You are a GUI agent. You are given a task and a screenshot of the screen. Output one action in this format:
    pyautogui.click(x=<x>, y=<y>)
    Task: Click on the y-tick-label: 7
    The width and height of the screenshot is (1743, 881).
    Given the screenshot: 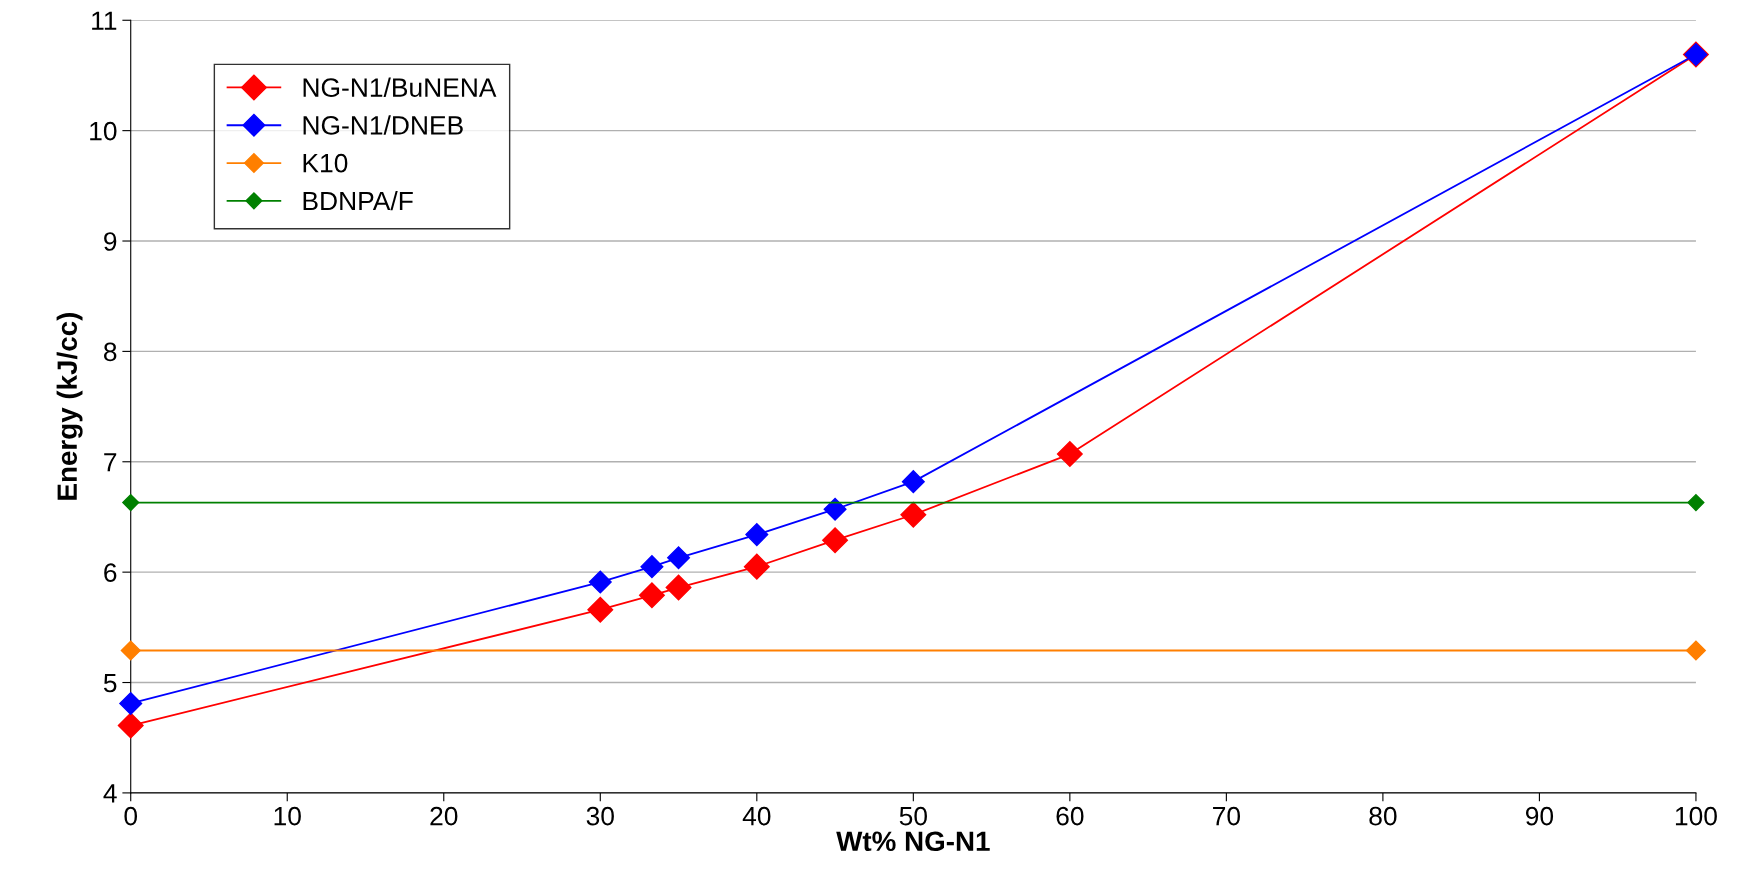 What is the action you would take?
    pyautogui.click(x=110, y=462)
    